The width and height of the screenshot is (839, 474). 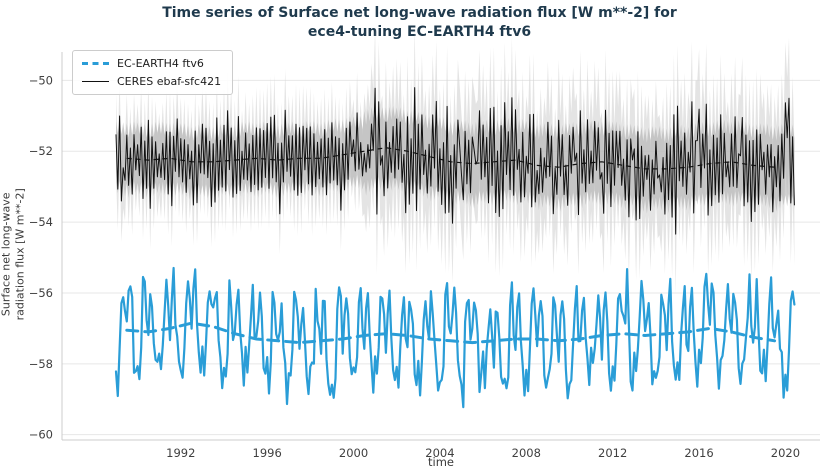 I want to click on legend-label-model: EC-EARTH4 ftv6, so click(x=160, y=63).